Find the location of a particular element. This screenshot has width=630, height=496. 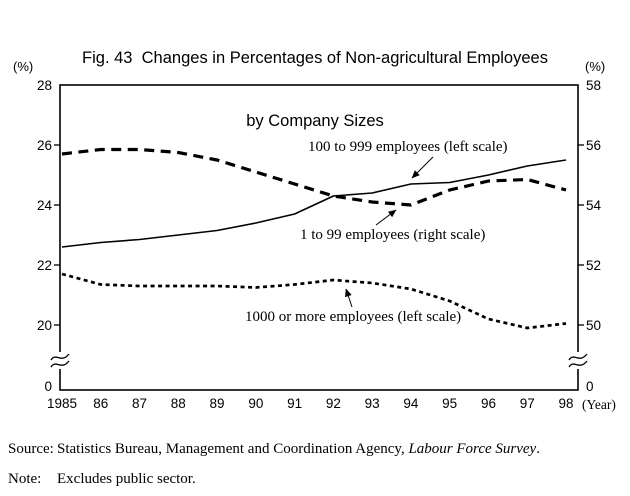

year-tick-label: 89 is located at coordinates (217, 403).